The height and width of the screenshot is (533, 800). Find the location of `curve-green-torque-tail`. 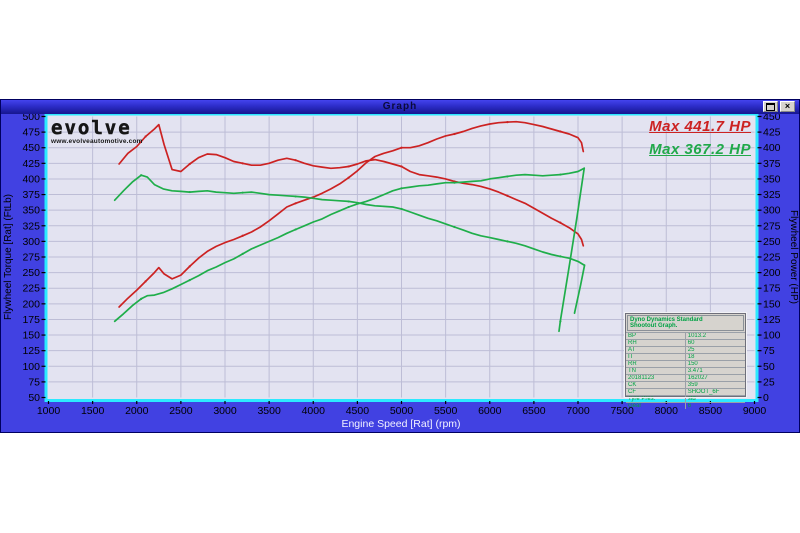

curve-green-torque-tail is located at coordinates (579, 289).